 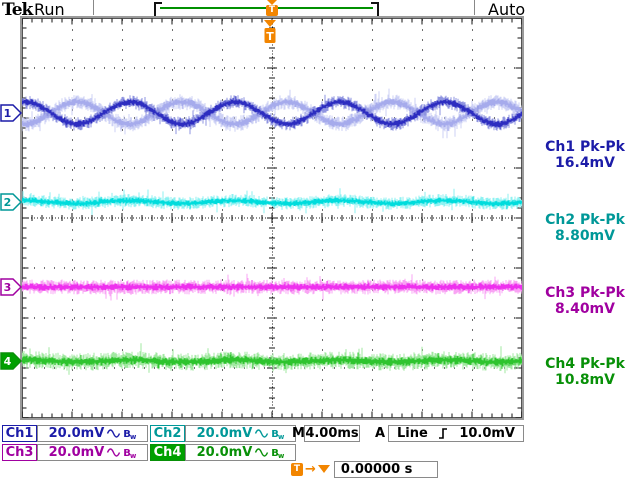 I want to click on measurement-ch2: Ch2 Pk-Pk 8.80mV, so click(x=585, y=228).